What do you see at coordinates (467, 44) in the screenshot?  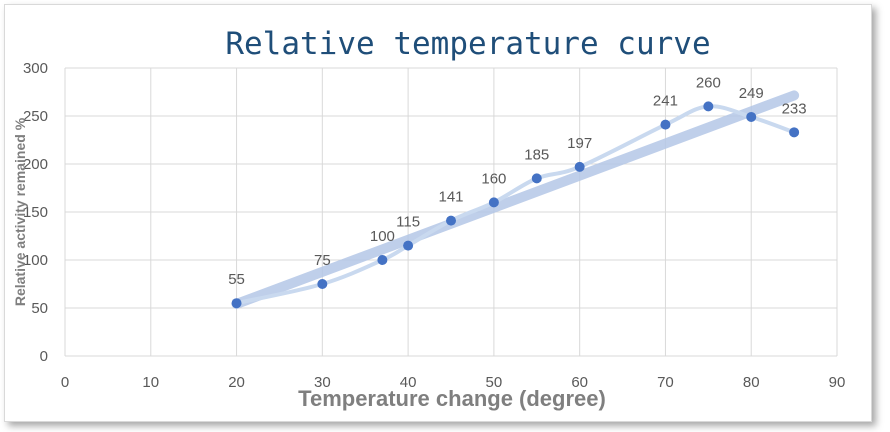 I see `chart-title: Relative temperature curve` at bounding box center [467, 44].